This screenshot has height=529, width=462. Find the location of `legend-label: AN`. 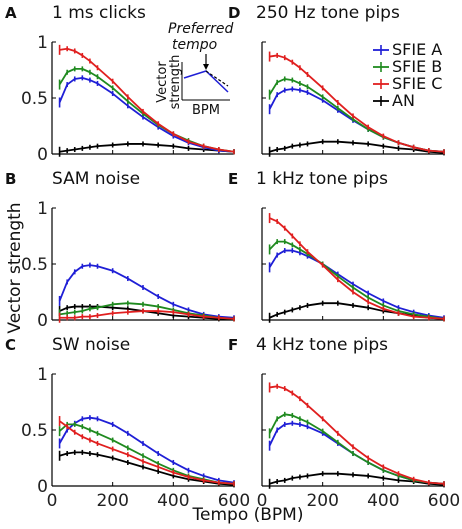

legend-label: AN is located at coordinates (403, 100).